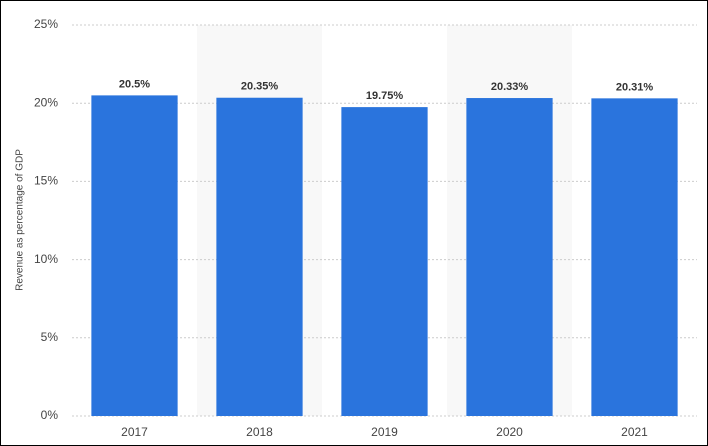 Image resolution: width=708 pixels, height=446 pixels. Describe the element at coordinates (20, 220) in the screenshot. I see `y-axis-label: Revenue as percentage of GDP` at that location.